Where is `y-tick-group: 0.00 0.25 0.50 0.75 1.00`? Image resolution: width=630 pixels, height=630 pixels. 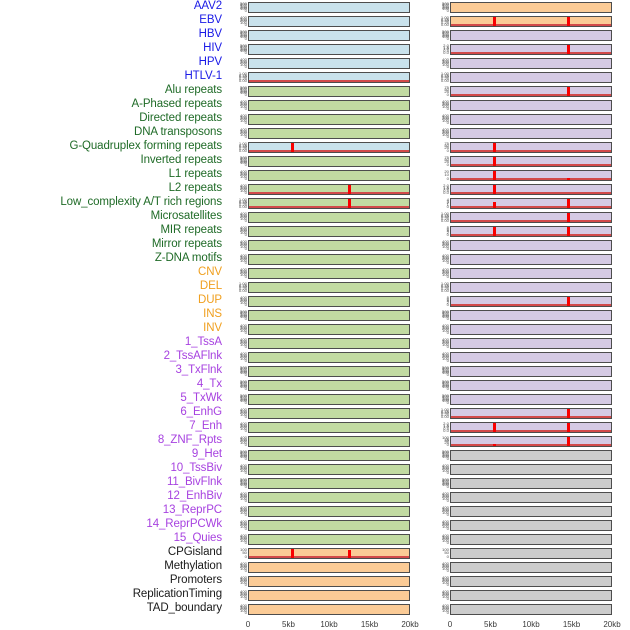 y-tick-group: 0.00 0.25 0.50 0.75 1.00 is located at coordinates (236, 147).